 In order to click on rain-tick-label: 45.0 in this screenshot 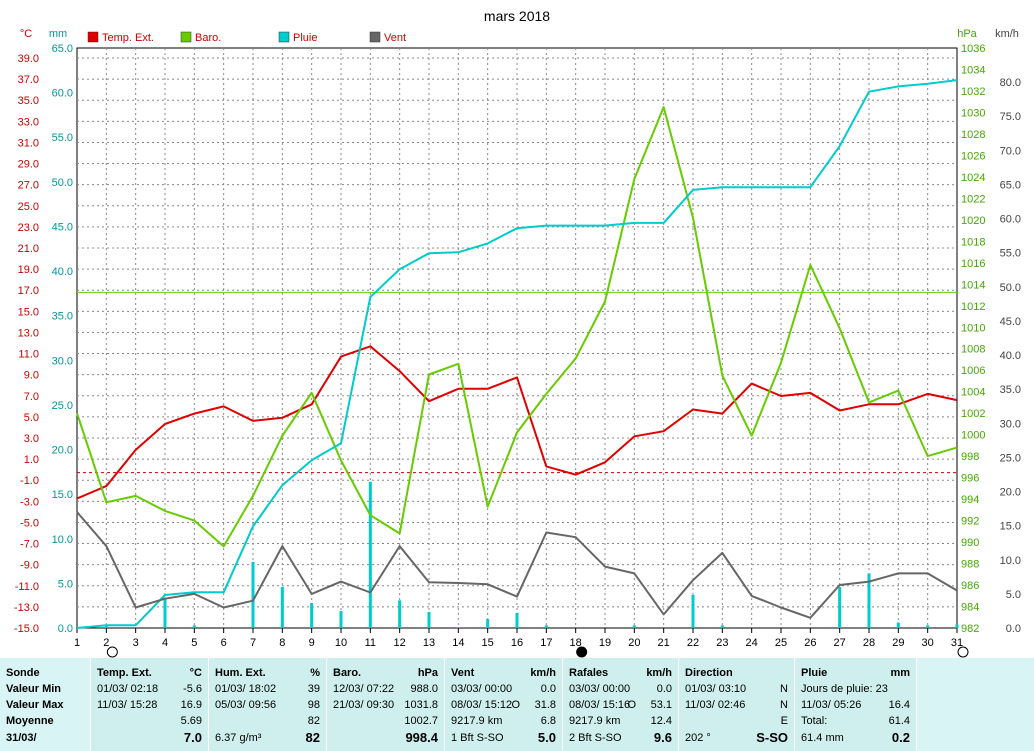, I will do `click(62, 227)`.